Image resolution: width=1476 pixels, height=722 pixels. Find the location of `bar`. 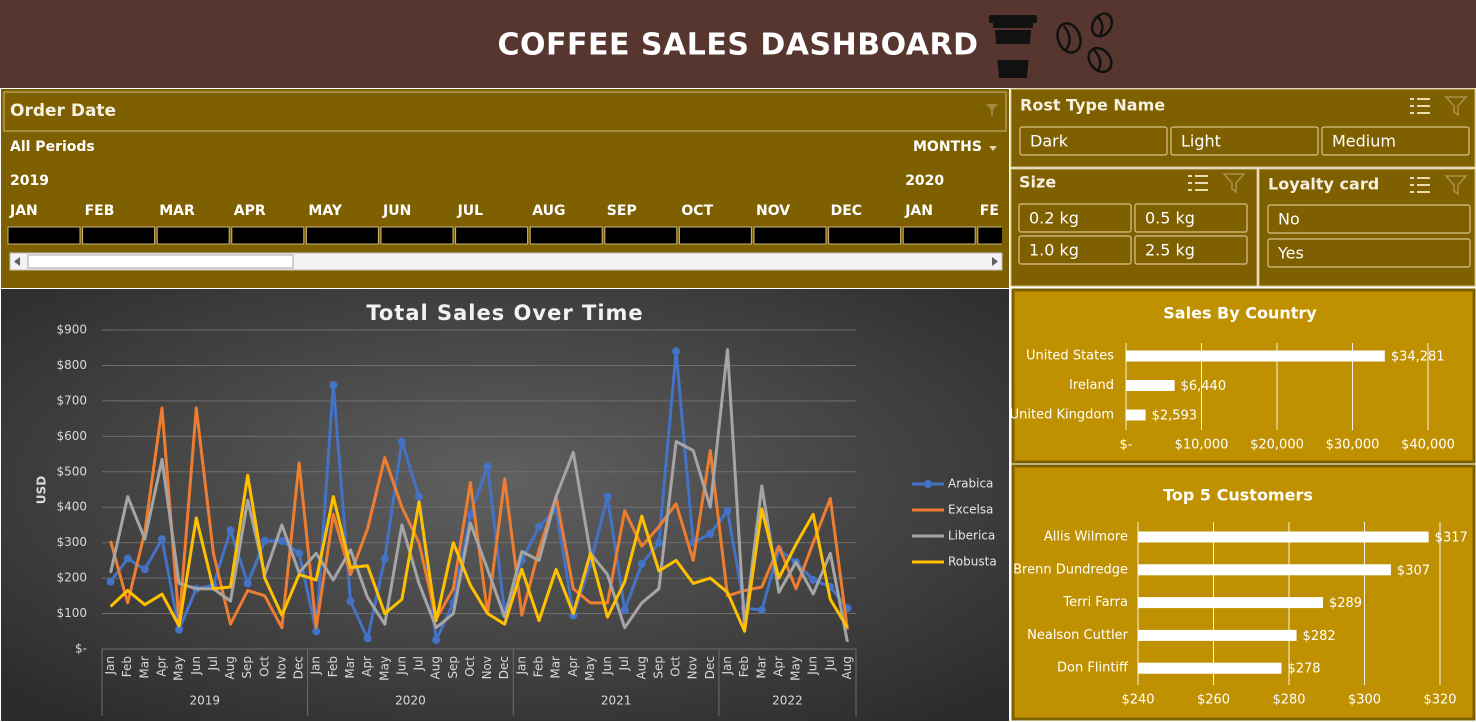

bar is located at coordinates (1255, 356).